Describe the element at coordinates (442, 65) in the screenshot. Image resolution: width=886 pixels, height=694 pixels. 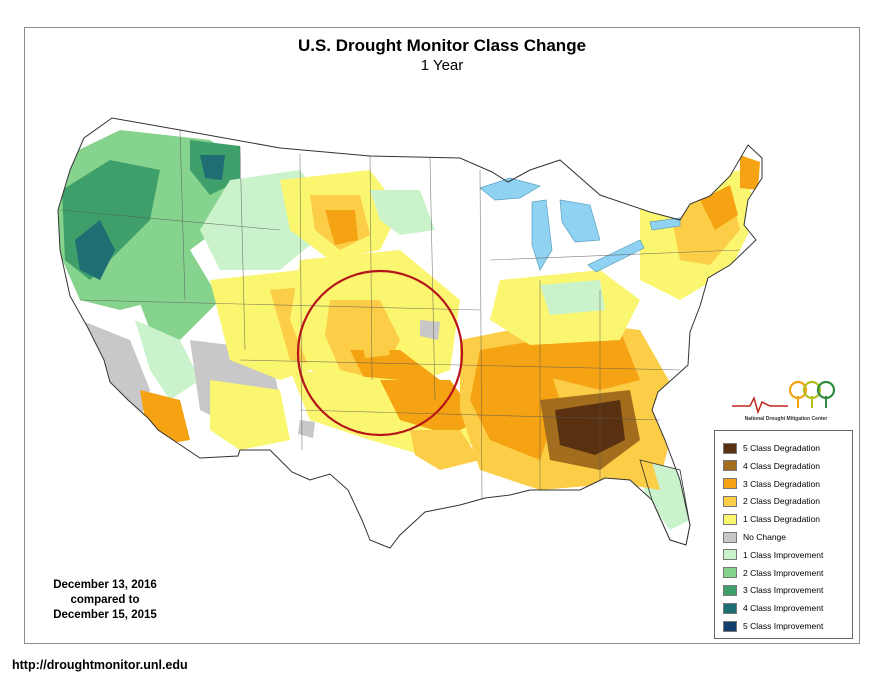
I see `map-subtitle: 1 Year` at that location.